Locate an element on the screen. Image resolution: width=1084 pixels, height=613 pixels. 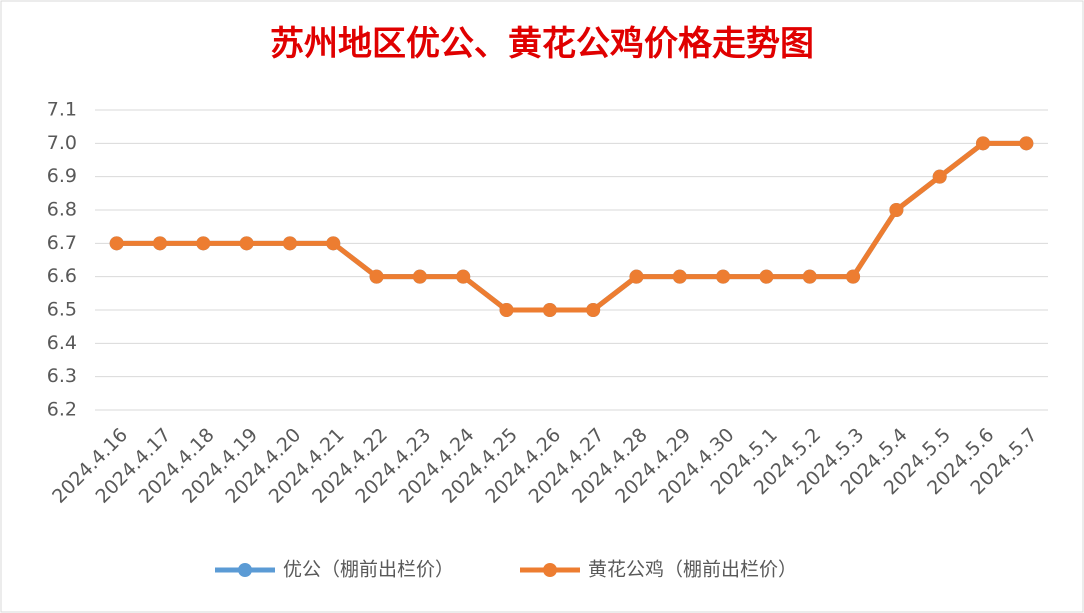
y-tick-label: 7.1 is located at coordinates (62, 110).